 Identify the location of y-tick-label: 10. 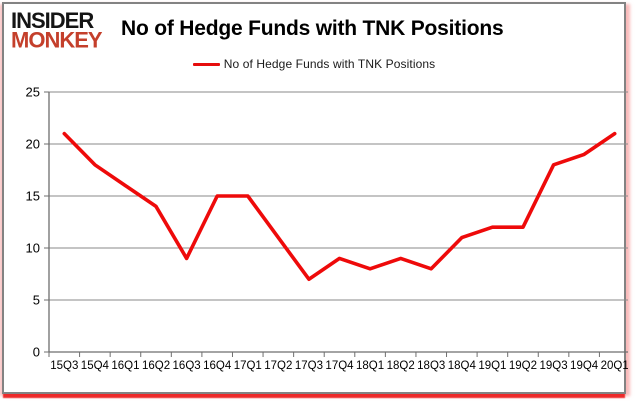
(33, 248).